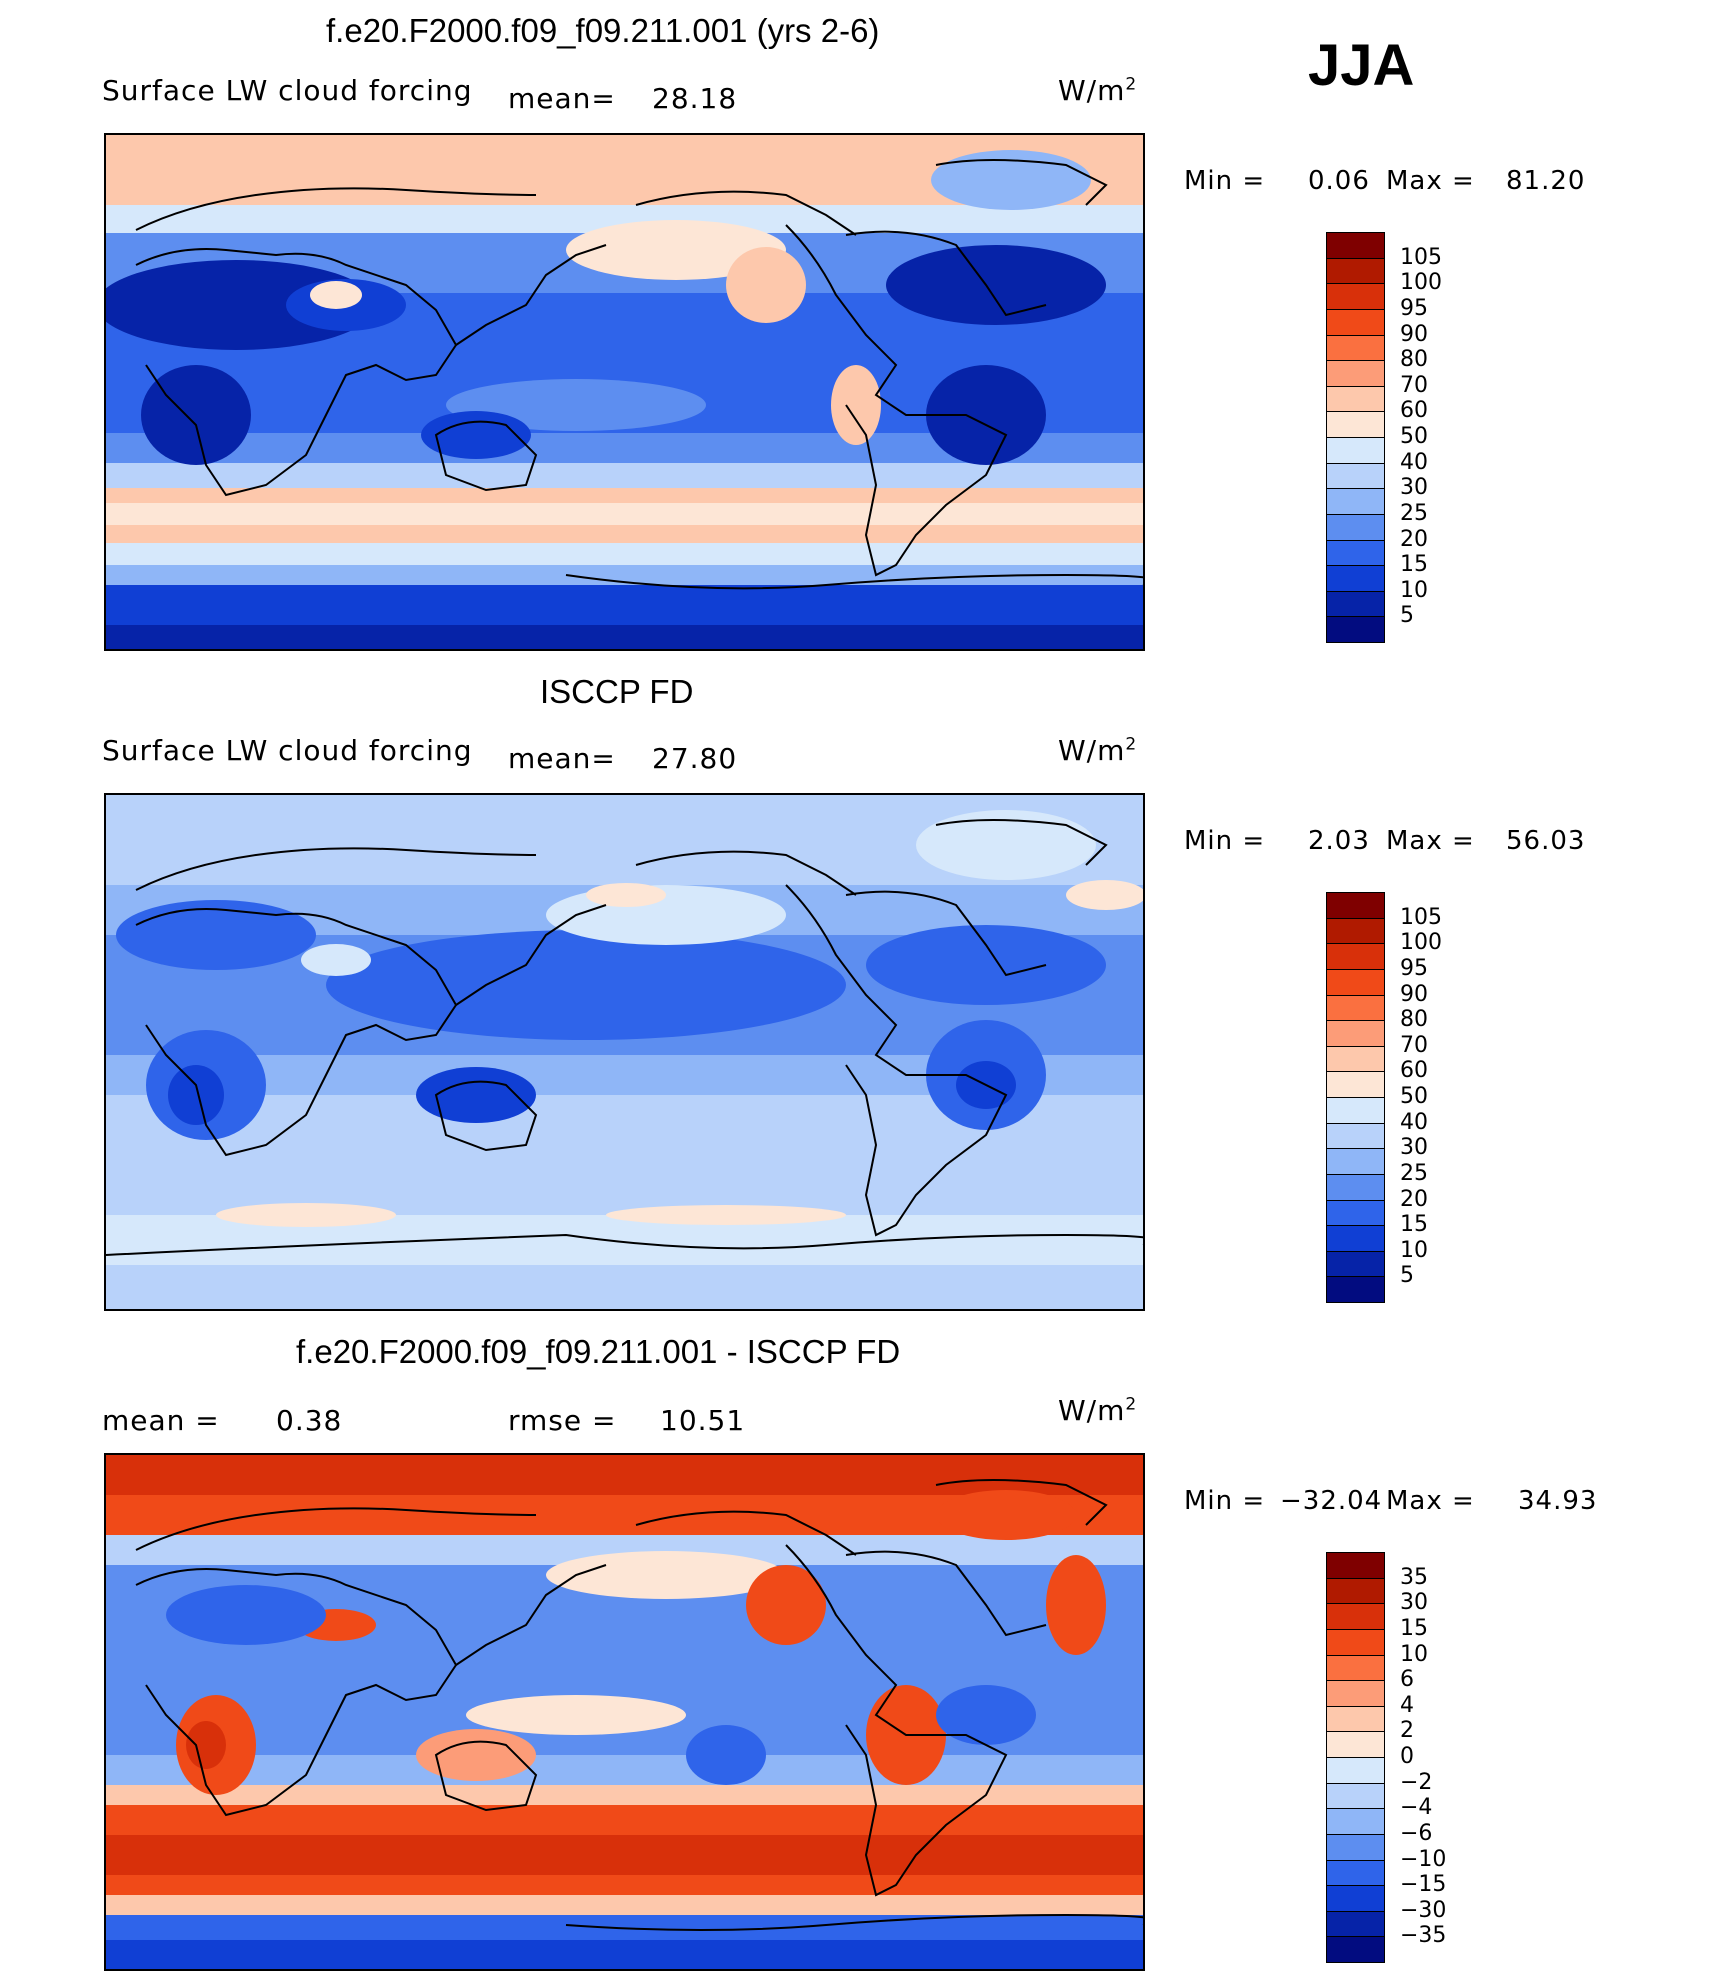 This screenshot has height=1979, width=1710. Describe the element at coordinates (1430, 841) in the screenshot. I see `panel-2-max-label: Max =` at that location.